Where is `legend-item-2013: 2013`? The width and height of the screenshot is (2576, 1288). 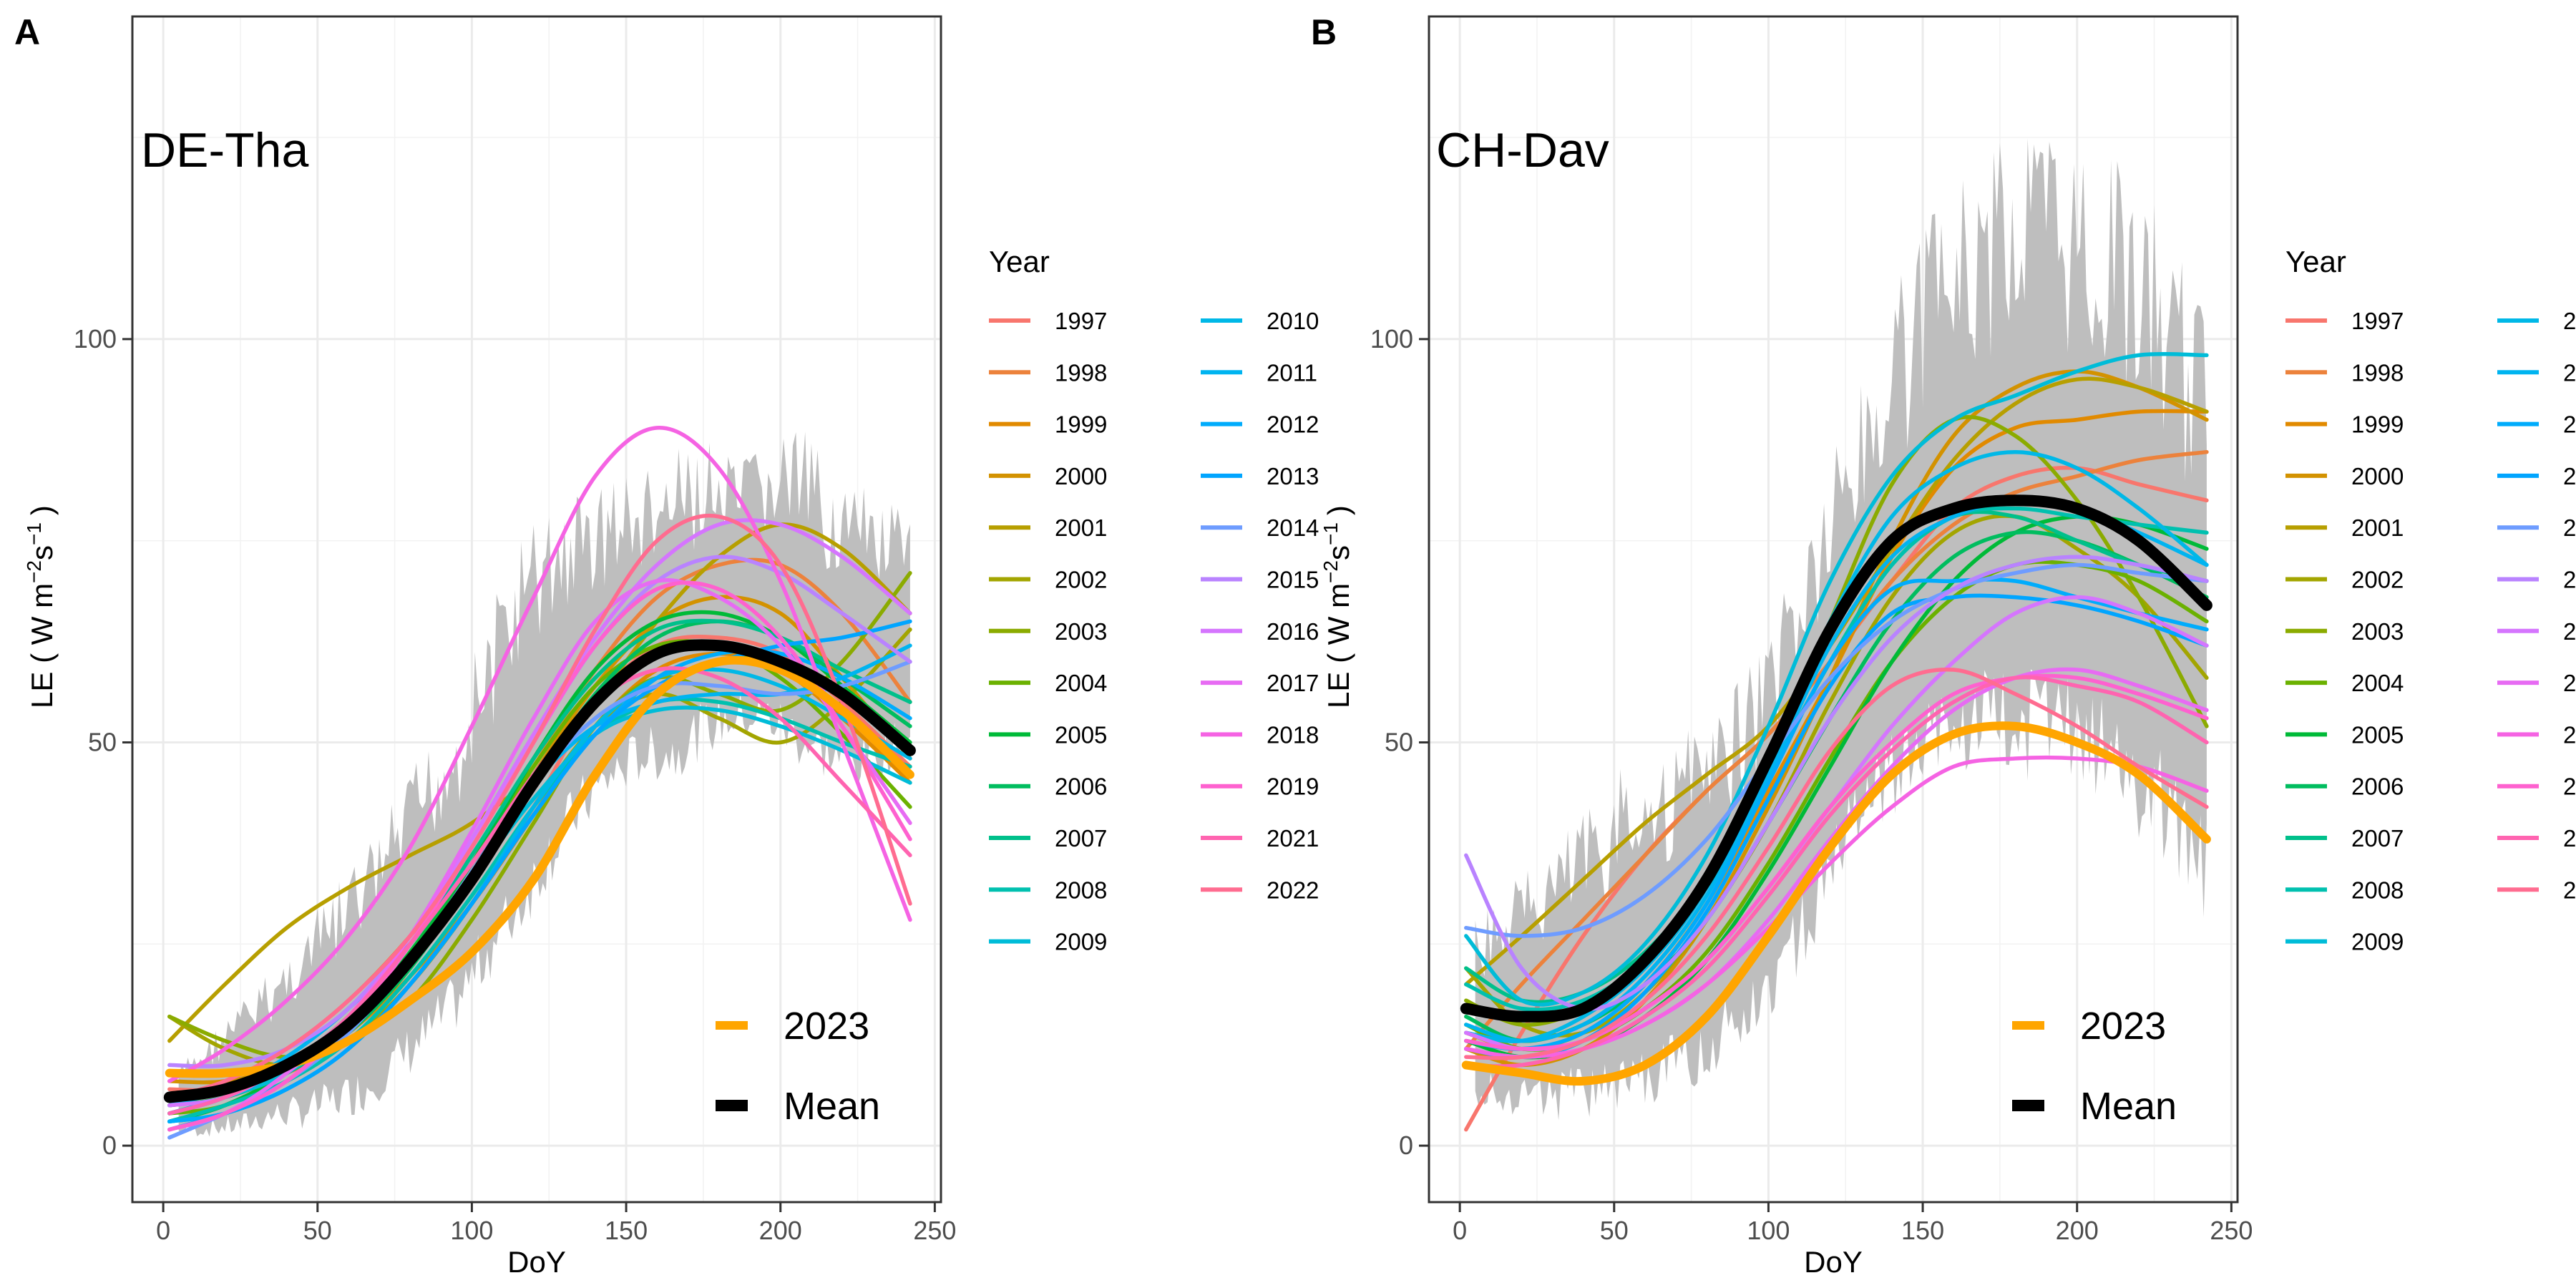 legend-item-2013: 2013 is located at coordinates (2536, 476).